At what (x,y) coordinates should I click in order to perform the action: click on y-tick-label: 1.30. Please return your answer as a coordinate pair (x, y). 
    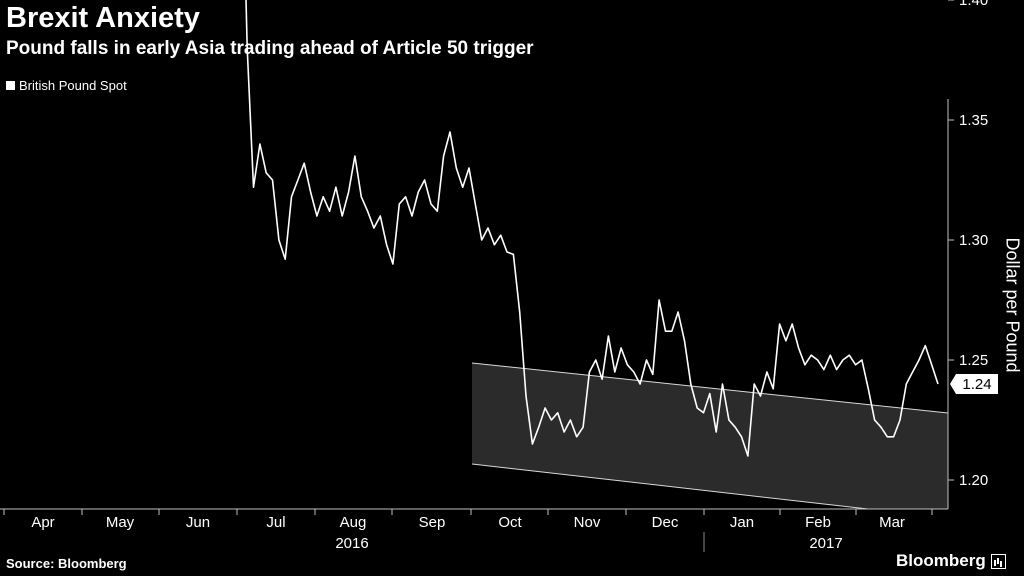
    Looking at the image, I should click on (973, 240).